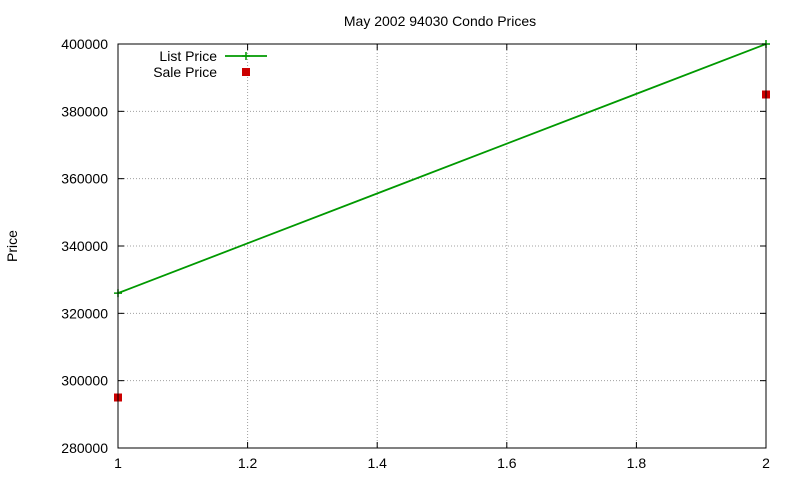 Image resolution: width=800 pixels, height=480 pixels. What do you see at coordinates (507, 463) in the screenshot?
I see `x-tick-label: 1.6` at bounding box center [507, 463].